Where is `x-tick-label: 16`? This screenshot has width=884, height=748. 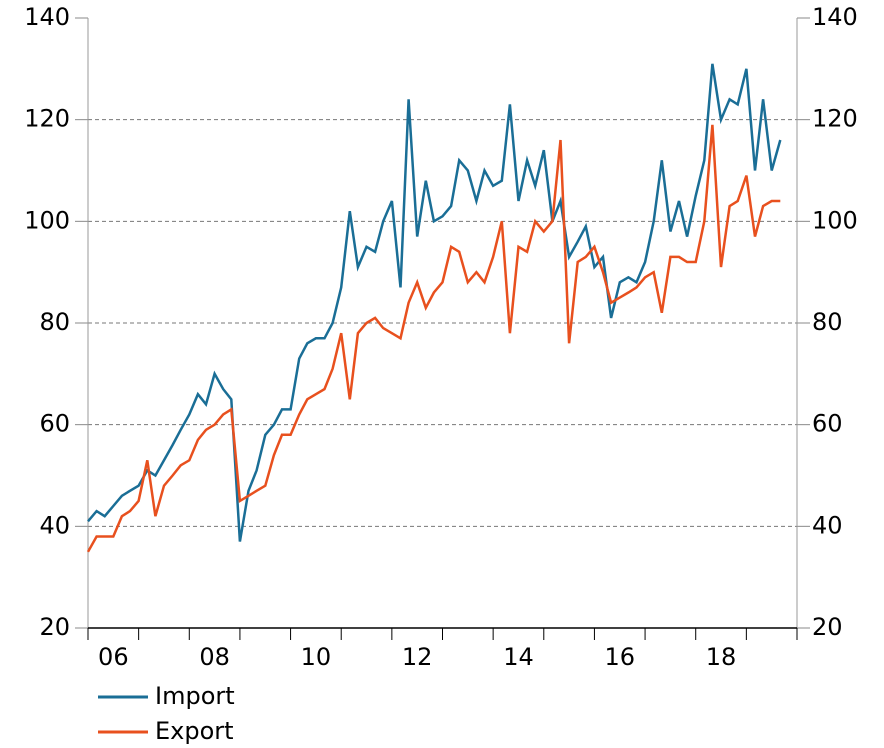
x-tick-label: 16 is located at coordinates (619, 657).